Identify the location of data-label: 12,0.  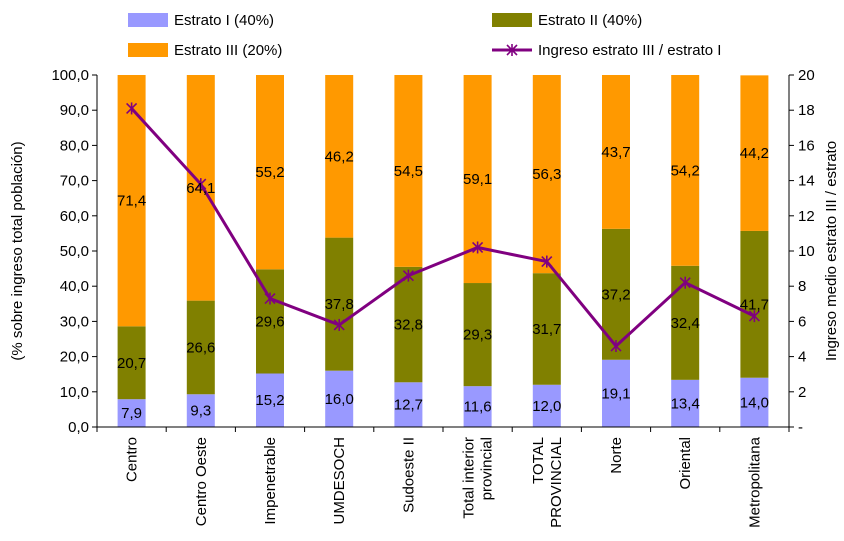
(546, 406).